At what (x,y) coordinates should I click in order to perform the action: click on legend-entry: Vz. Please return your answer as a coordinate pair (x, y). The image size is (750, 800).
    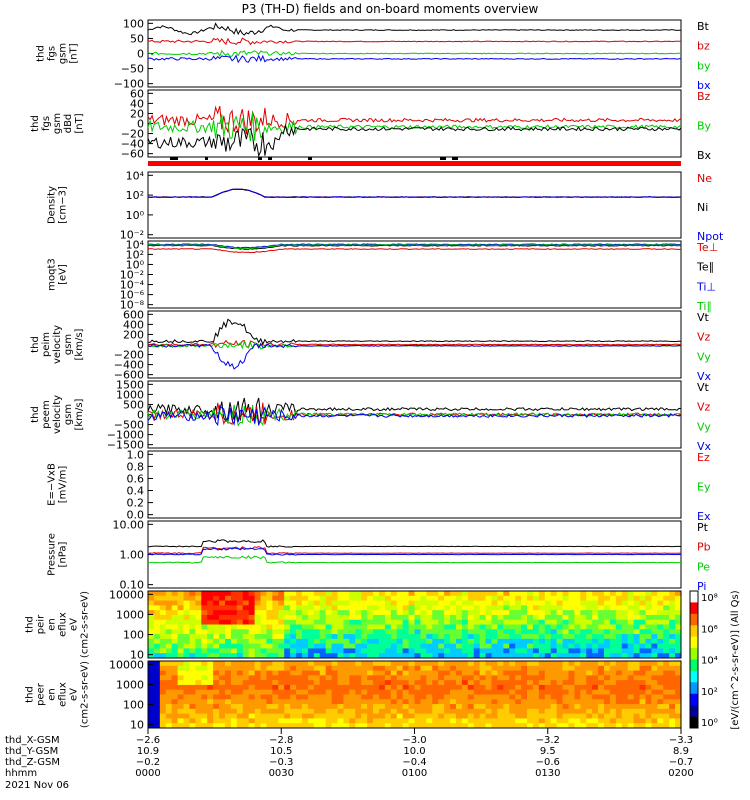
    Looking at the image, I should click on (704, 337).